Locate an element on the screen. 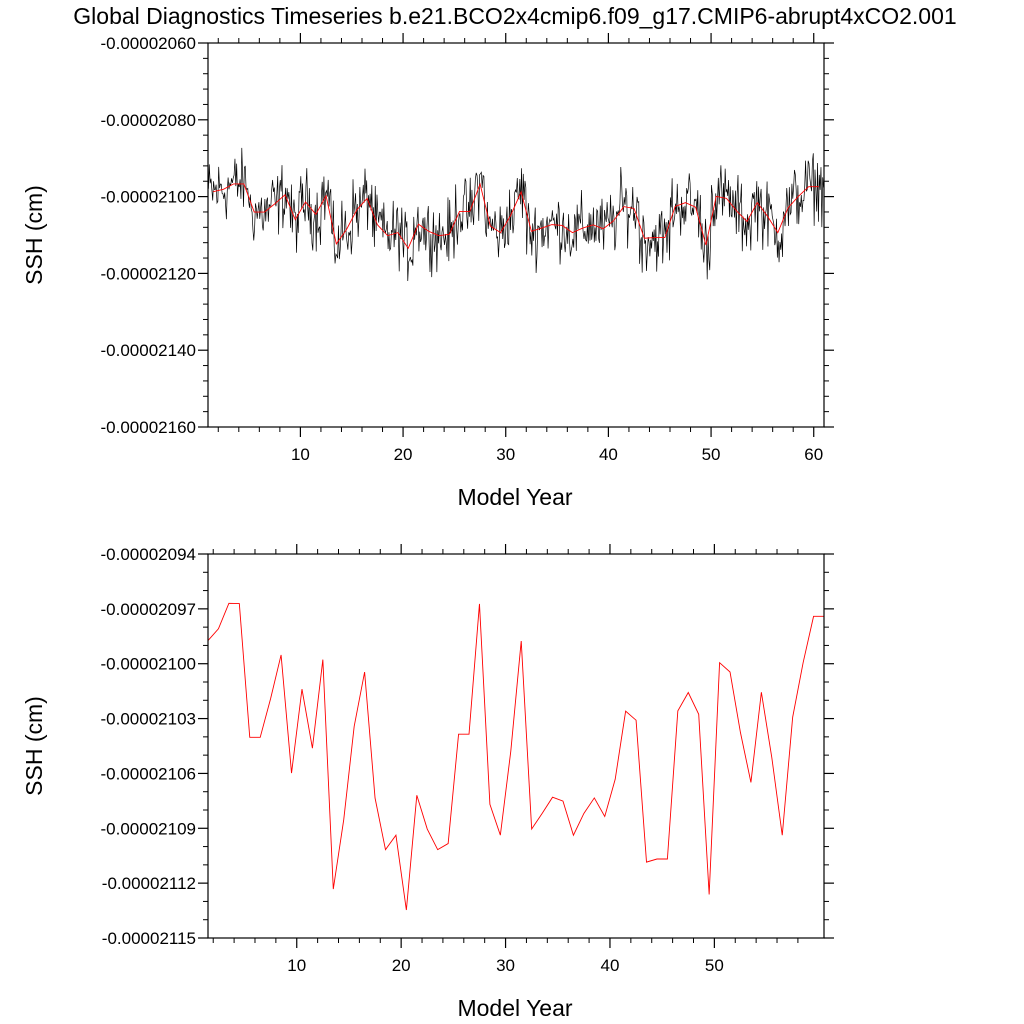 This screenshot has width=1024, height=1024. top-plot-area is located at coordinates (516, 214).